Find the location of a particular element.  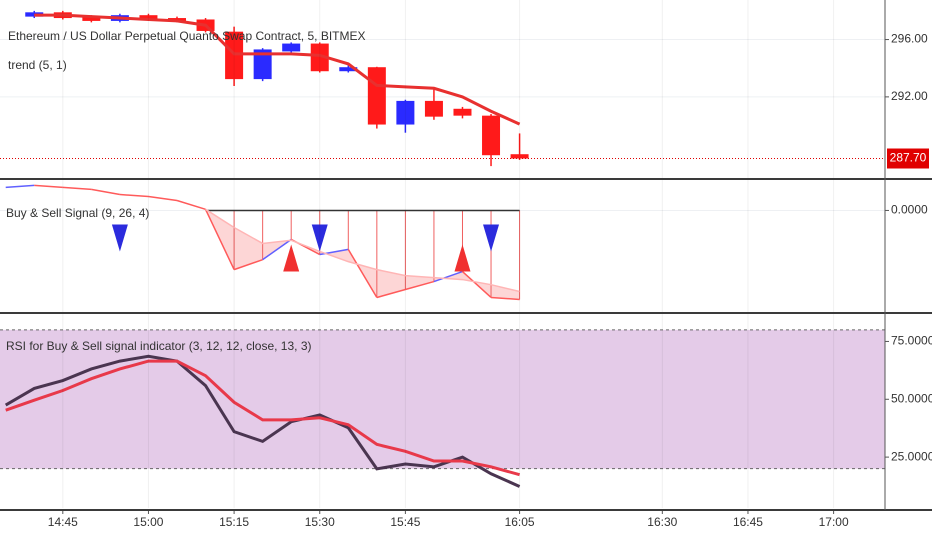

legend-label: trend (5, 1) is located at coordinates (37, 65).